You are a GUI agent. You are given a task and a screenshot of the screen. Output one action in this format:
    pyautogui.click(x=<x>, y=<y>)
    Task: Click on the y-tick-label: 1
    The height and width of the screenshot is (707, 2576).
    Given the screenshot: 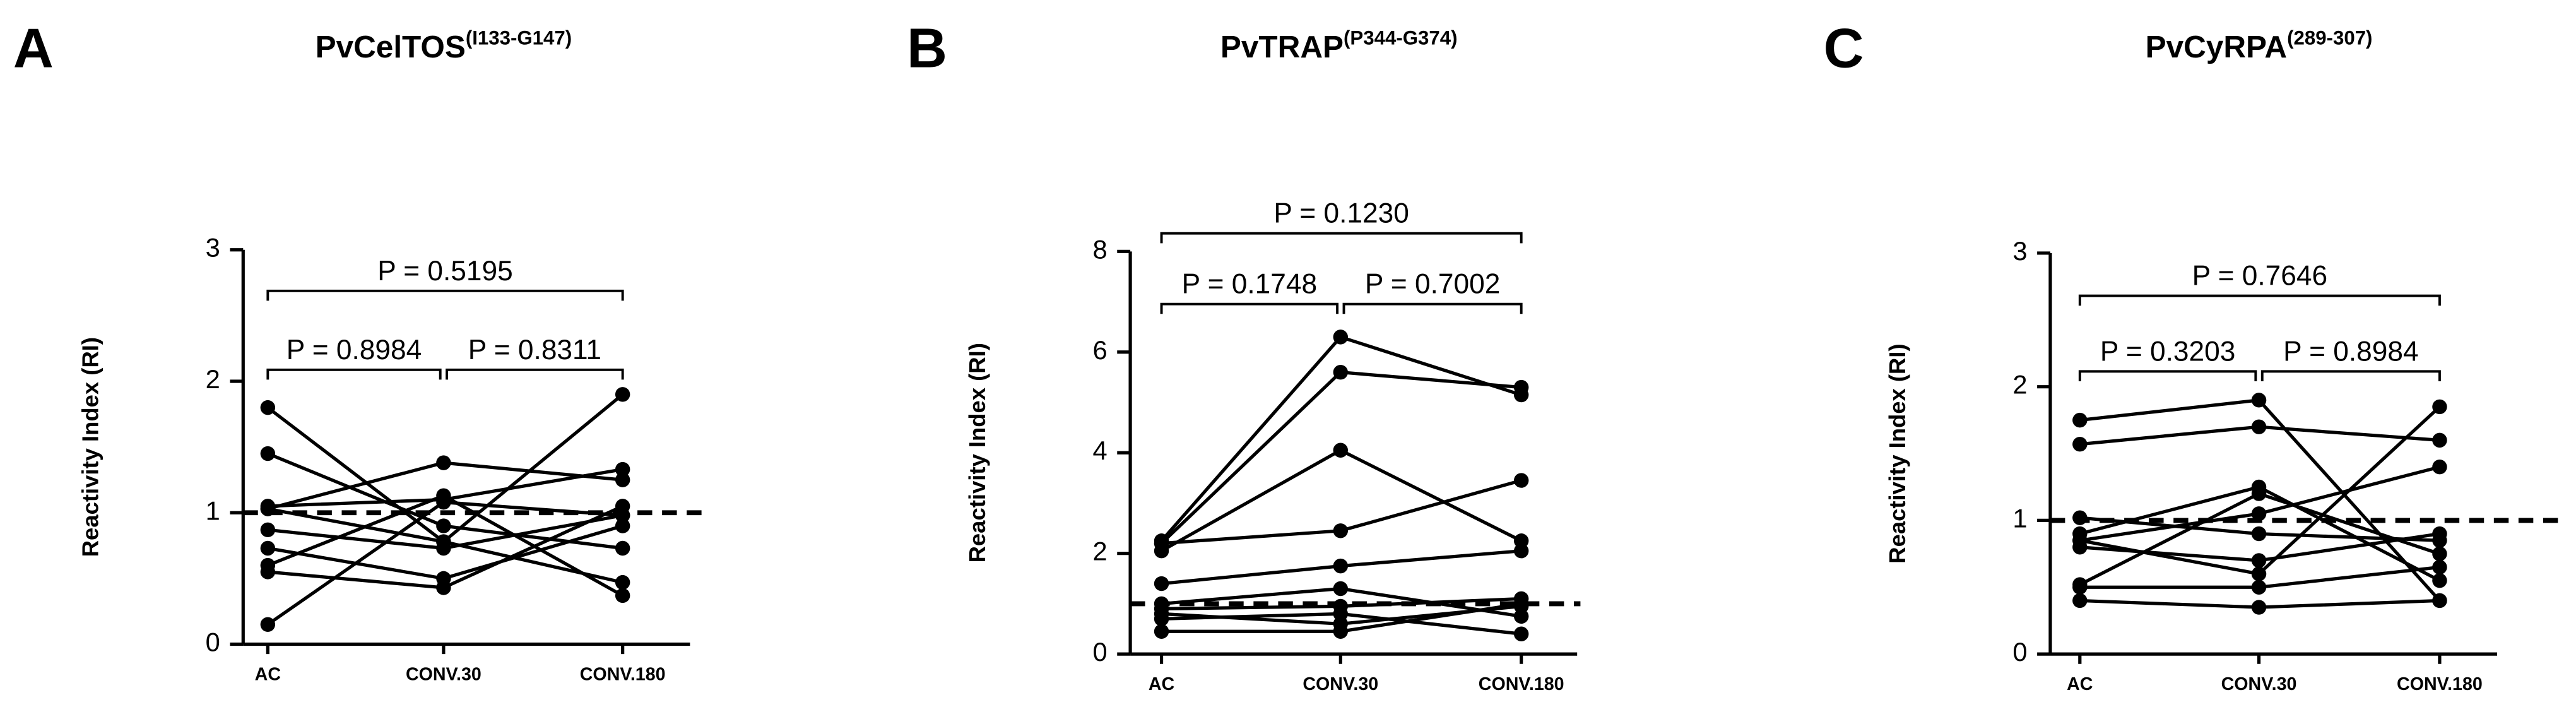 What is the action you would take?
    pyautogui.click(x=2020, y=518)
    